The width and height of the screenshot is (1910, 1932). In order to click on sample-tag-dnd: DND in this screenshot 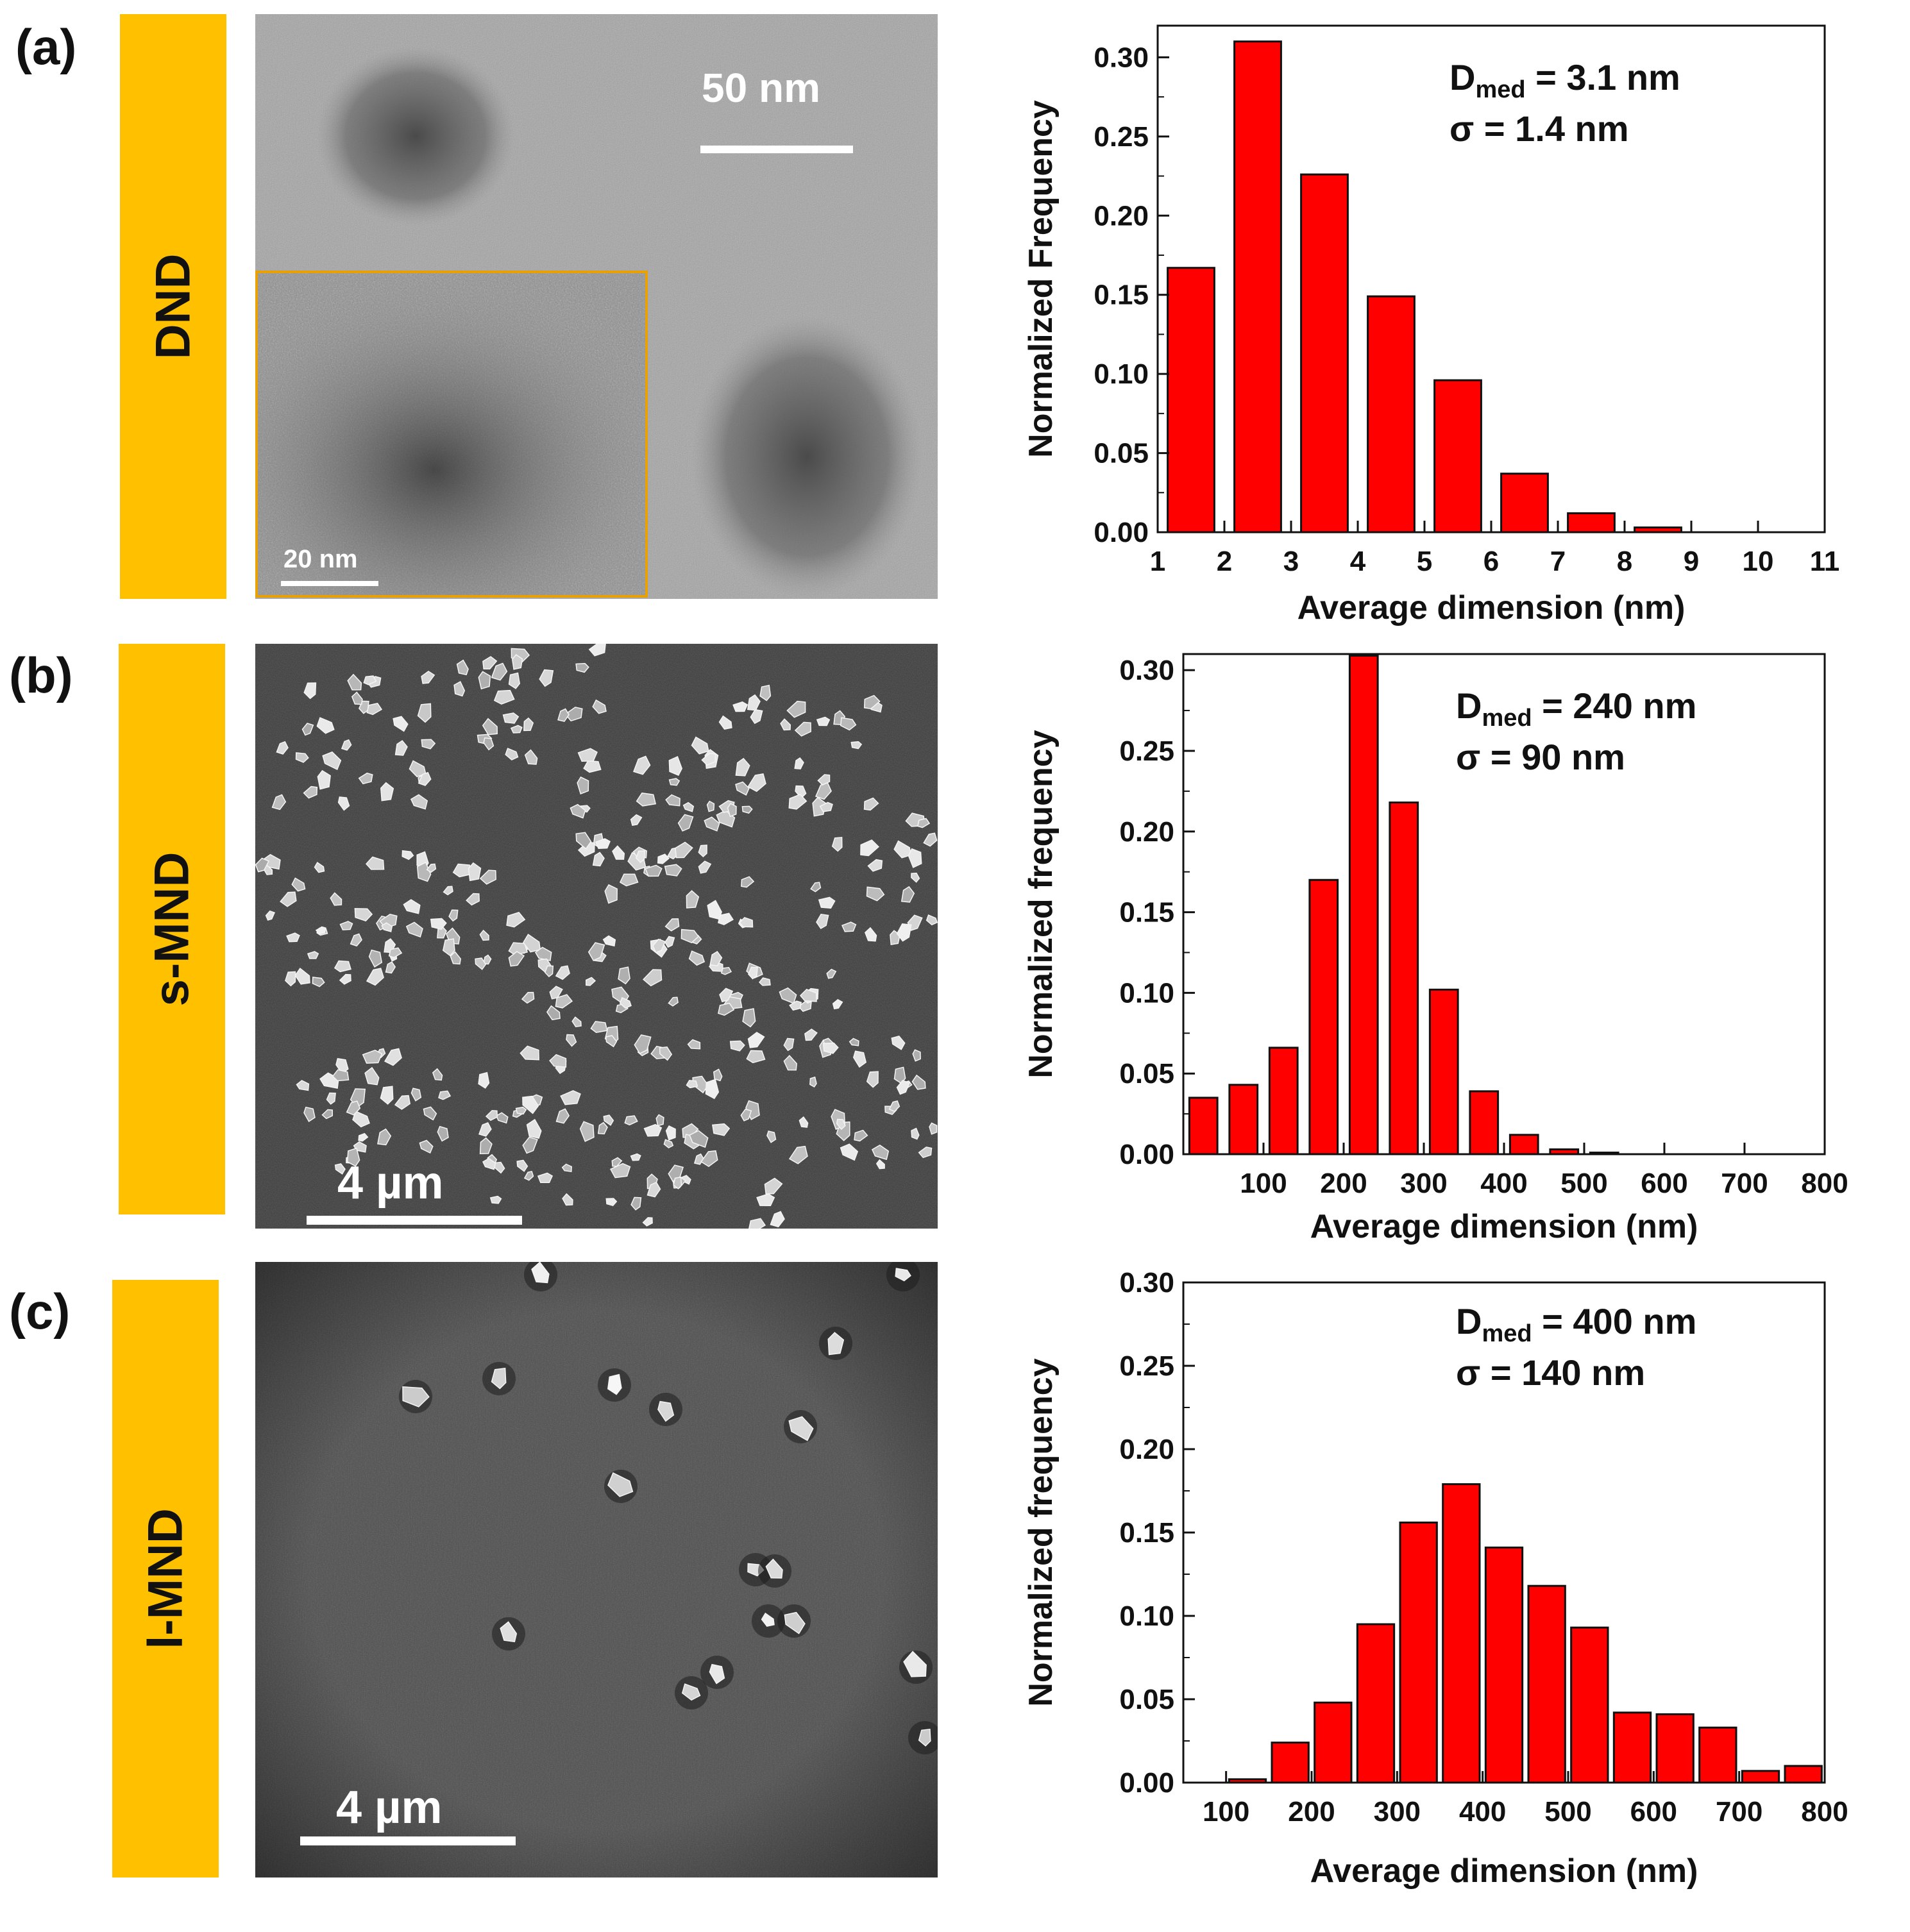, I will do `click(173, 306)`.